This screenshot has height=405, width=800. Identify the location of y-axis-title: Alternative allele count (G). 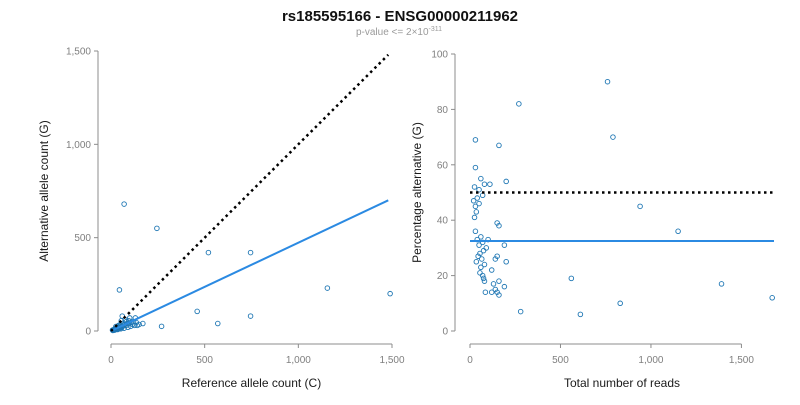
(44, 190).